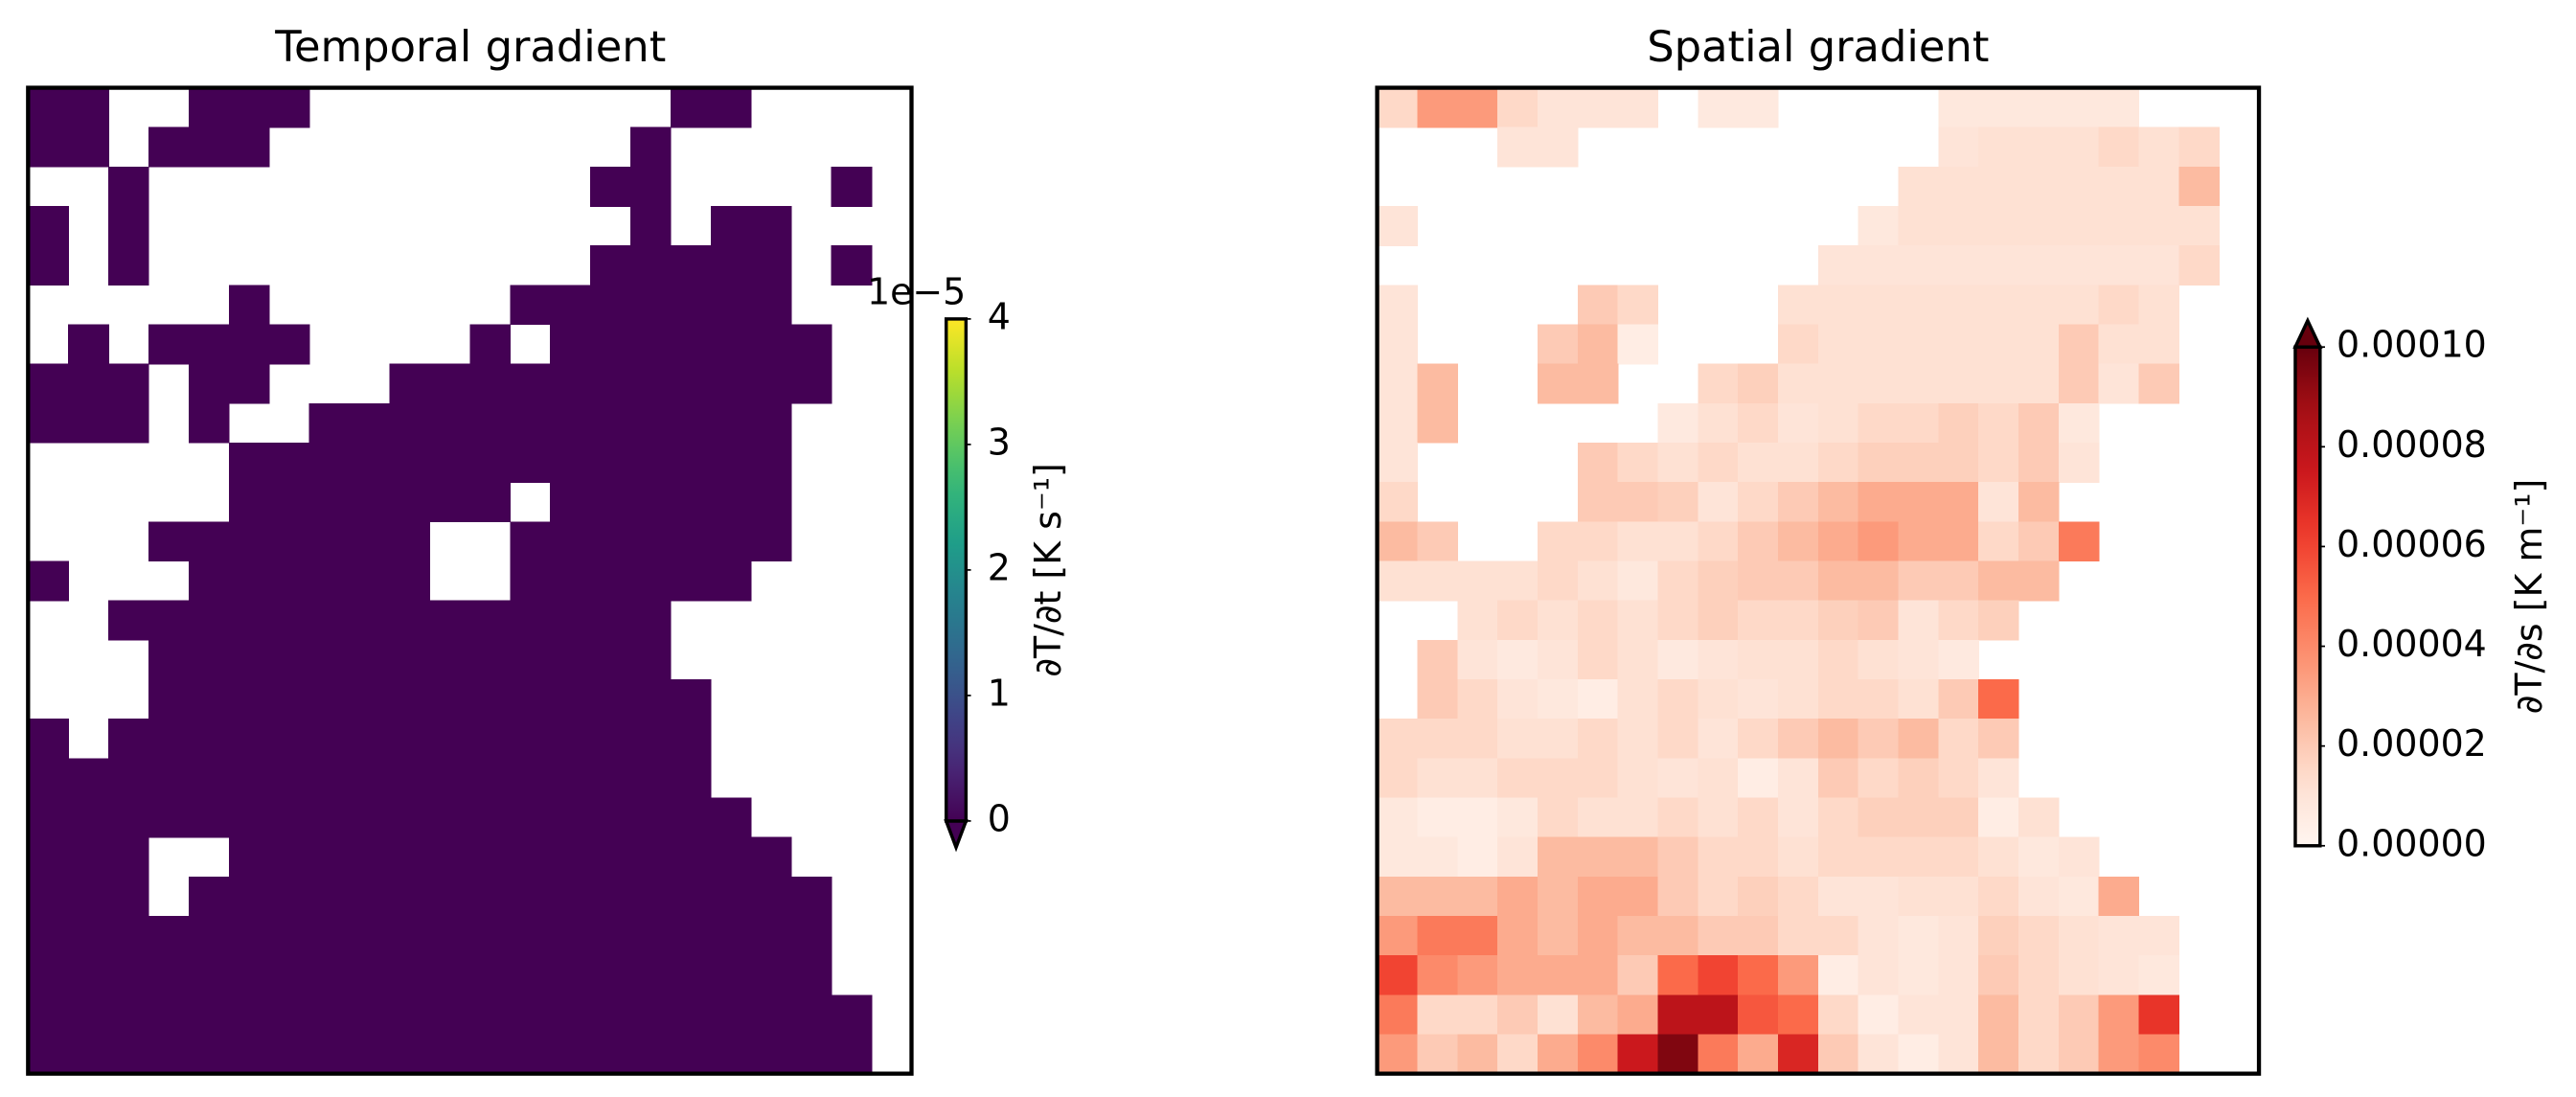 This screenshot has height=1097, width=2576. I want to click on colorbar, so click(956, 570).